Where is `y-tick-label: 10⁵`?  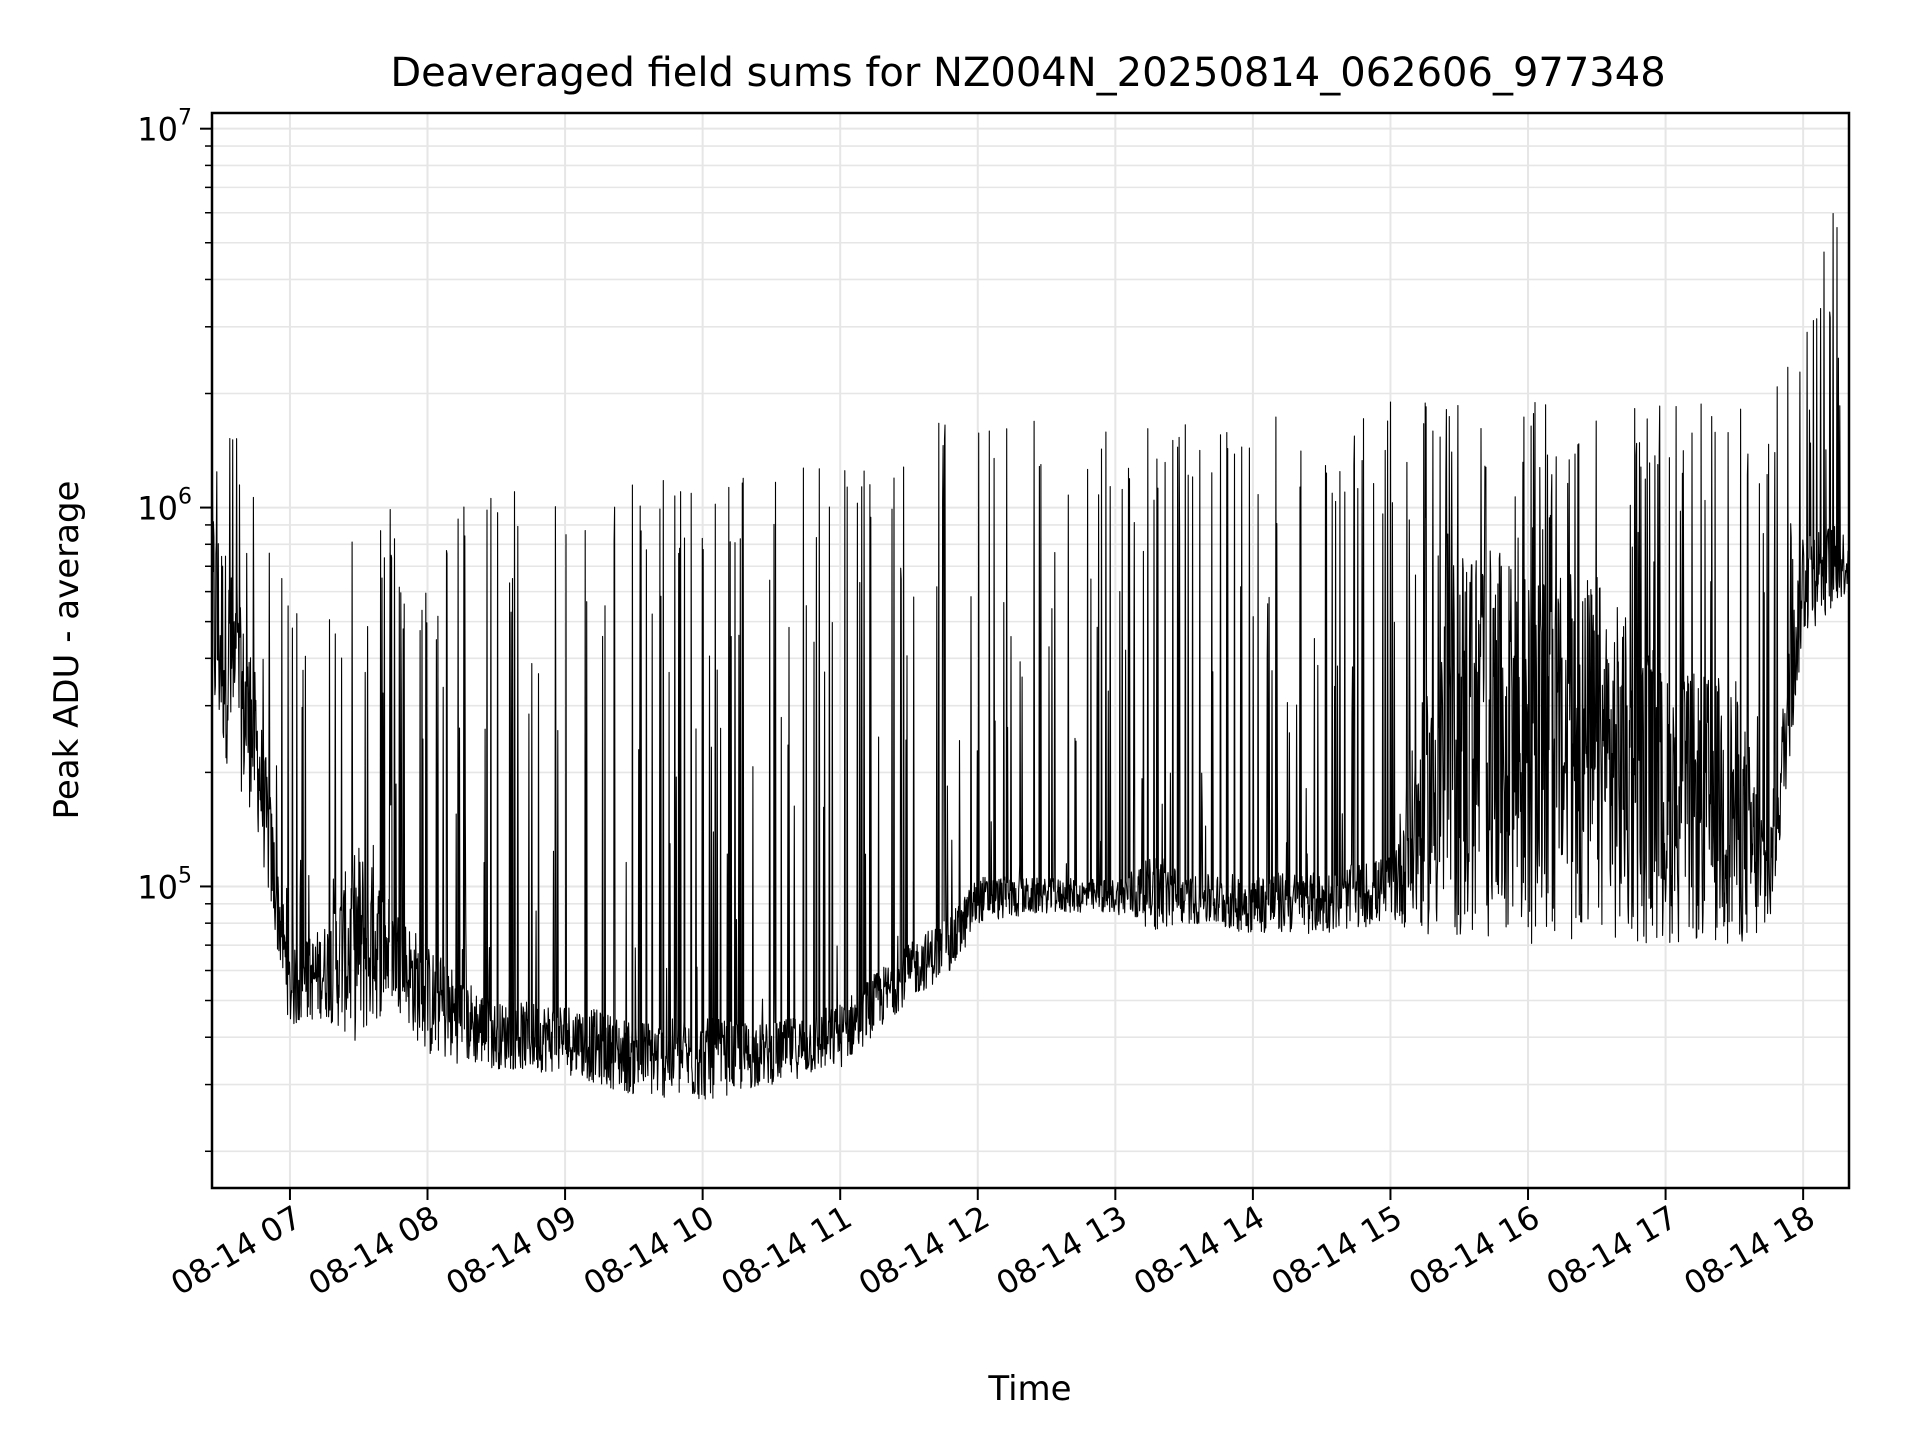 y-tick-label: 10⁵ is located at coordinates (164, 884).